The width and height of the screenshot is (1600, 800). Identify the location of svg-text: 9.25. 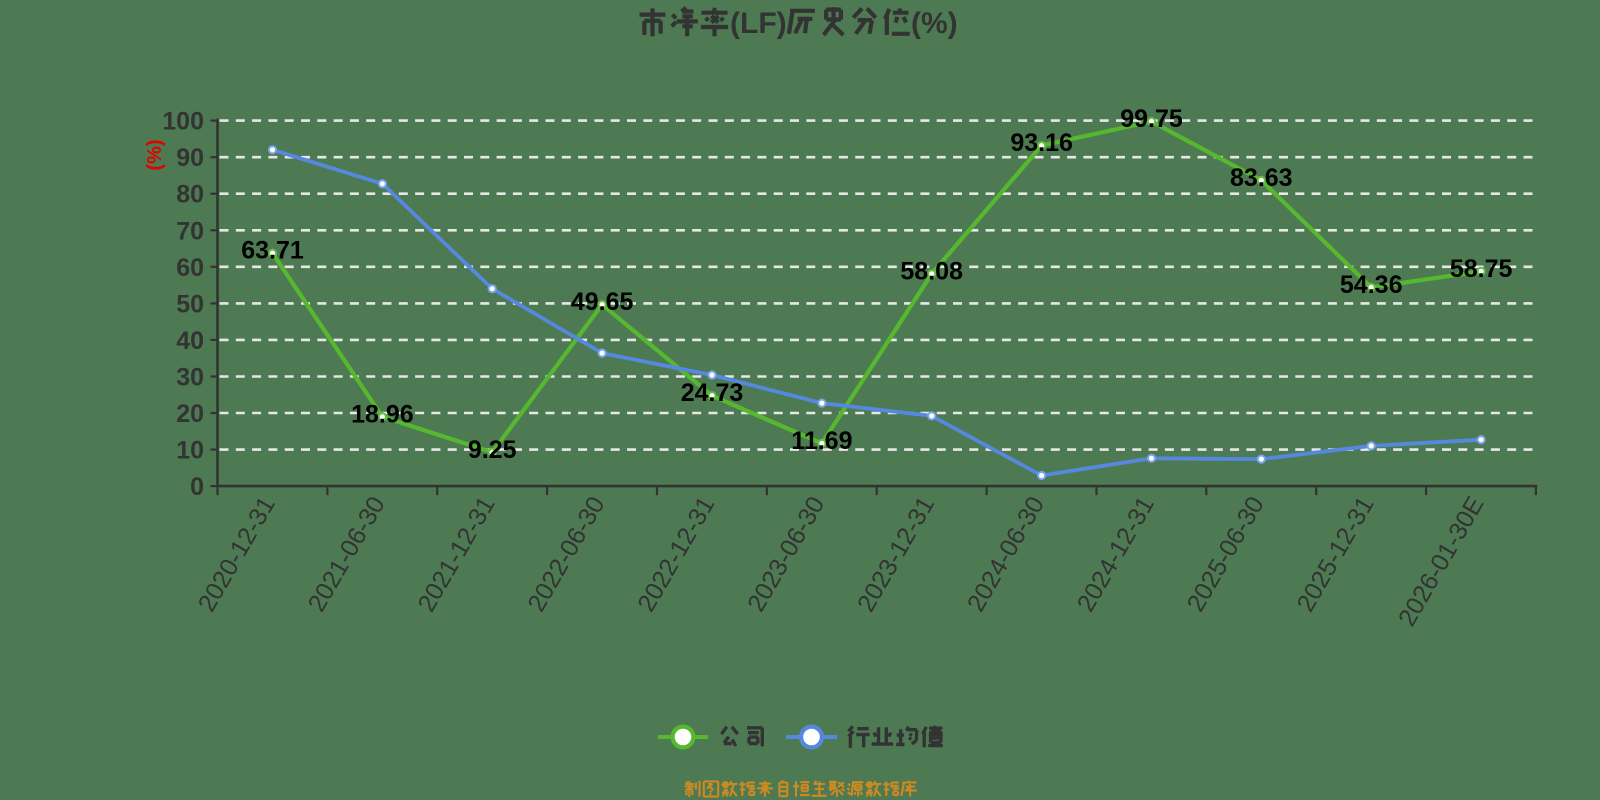
(492, 450).